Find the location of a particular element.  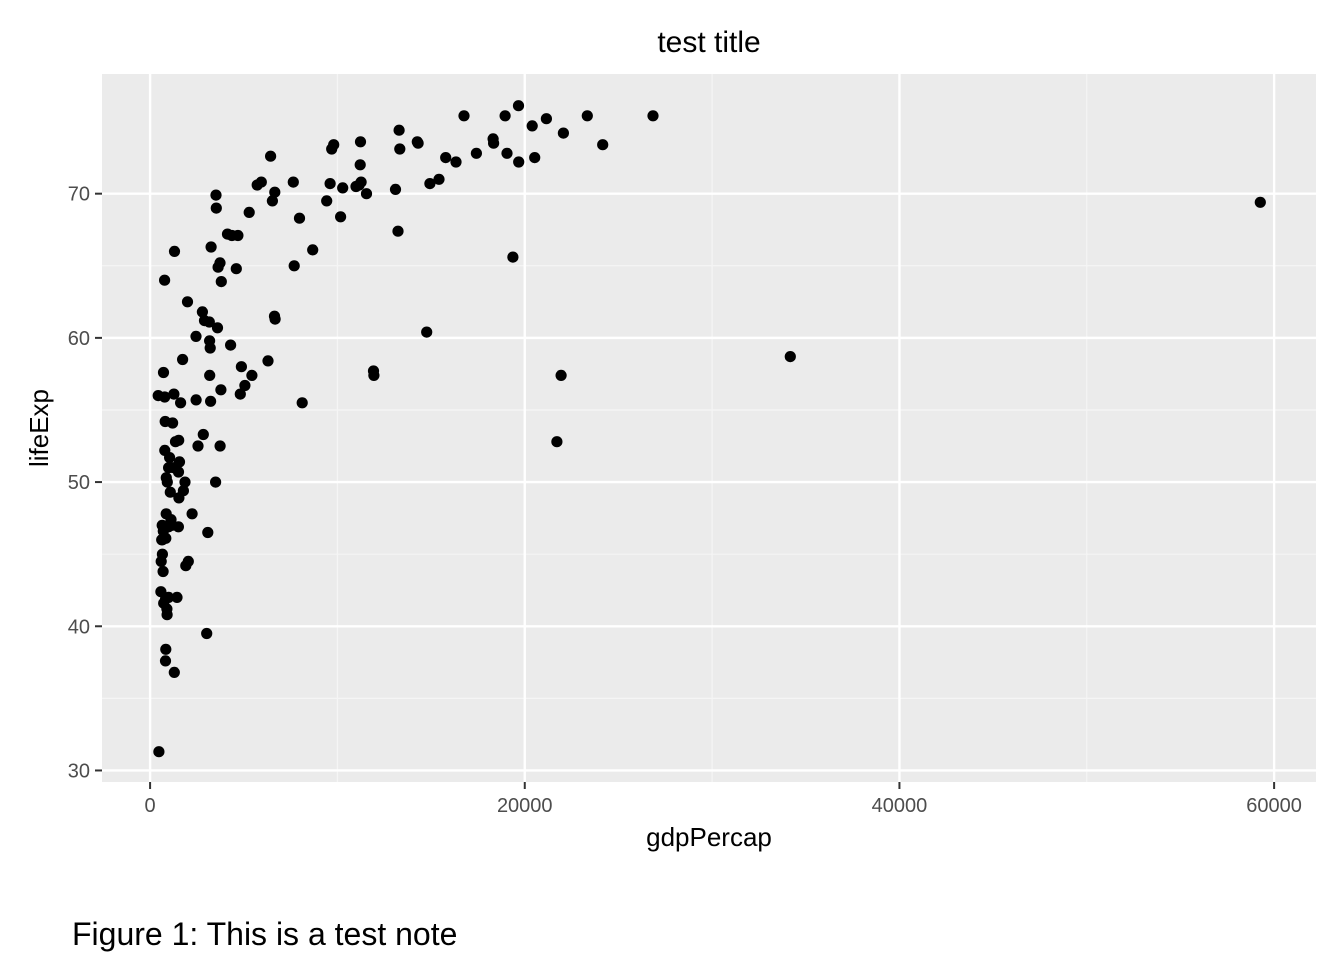

x-tick-label: 0 is located at coordinates (150, 806).